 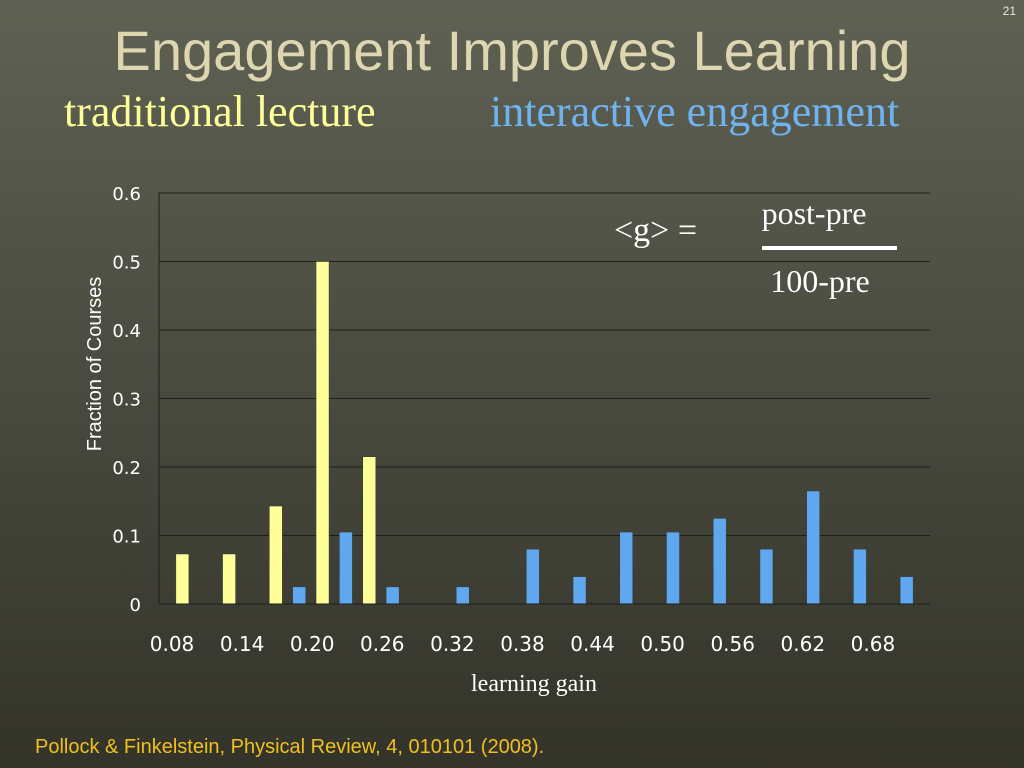 I want to click on formula-denominator: 100-pre, so click(x=820, y=281).